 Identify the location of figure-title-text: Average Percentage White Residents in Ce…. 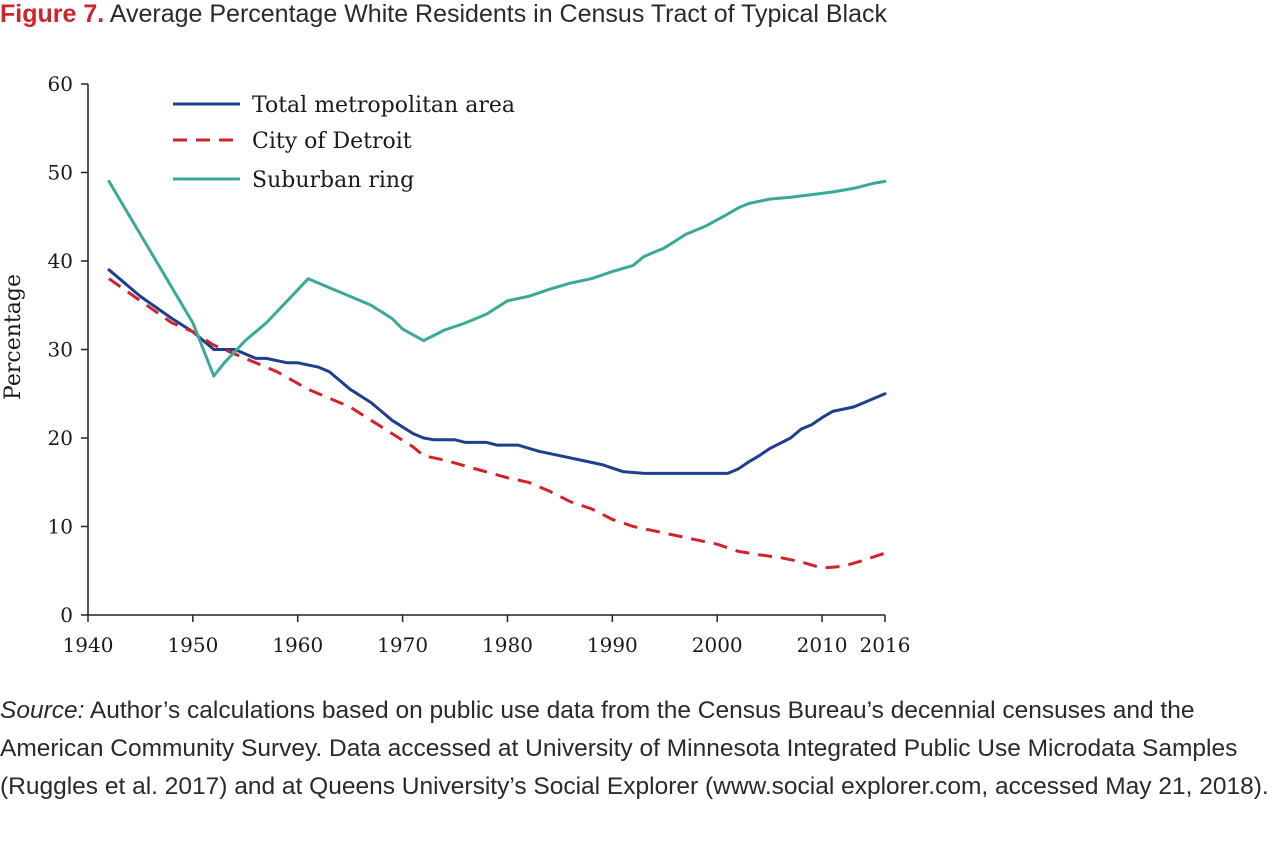
(498, 14).